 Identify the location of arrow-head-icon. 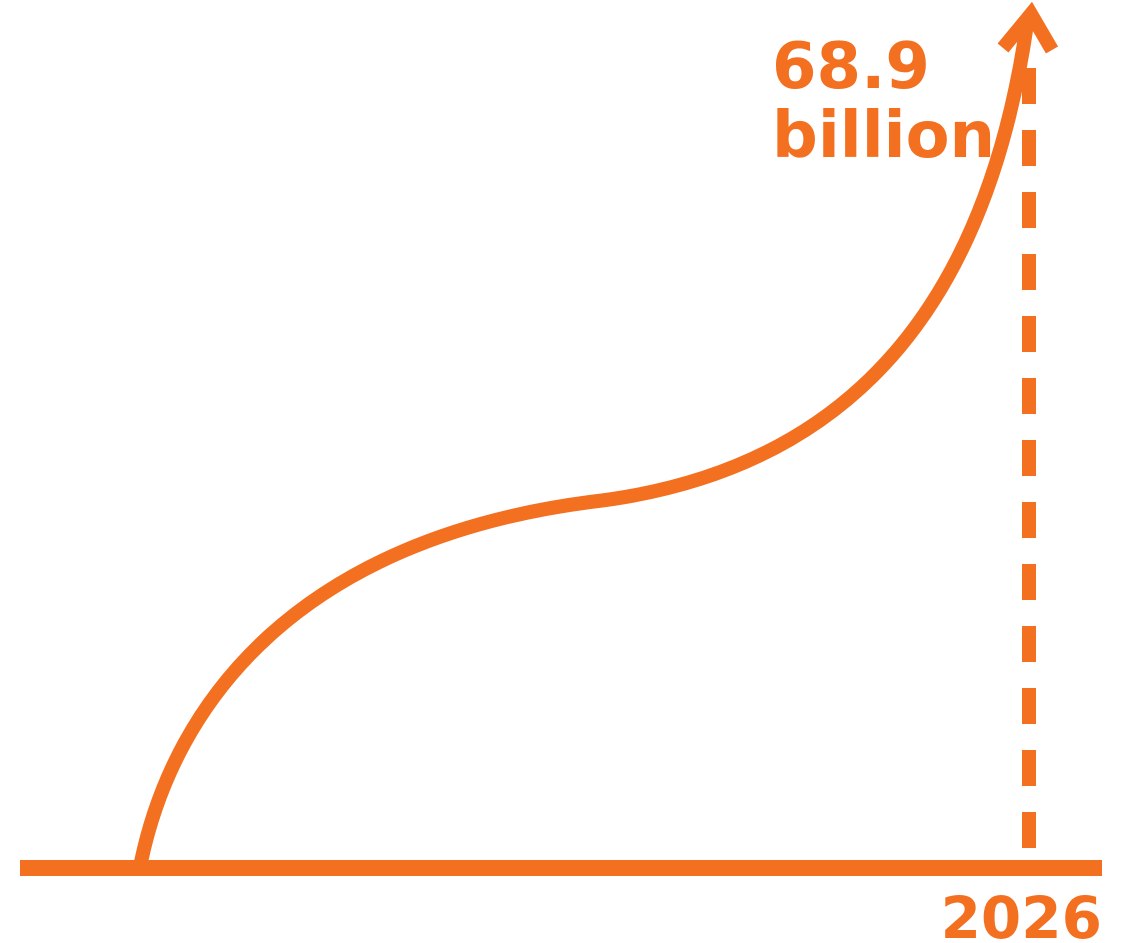
(1028, 27).